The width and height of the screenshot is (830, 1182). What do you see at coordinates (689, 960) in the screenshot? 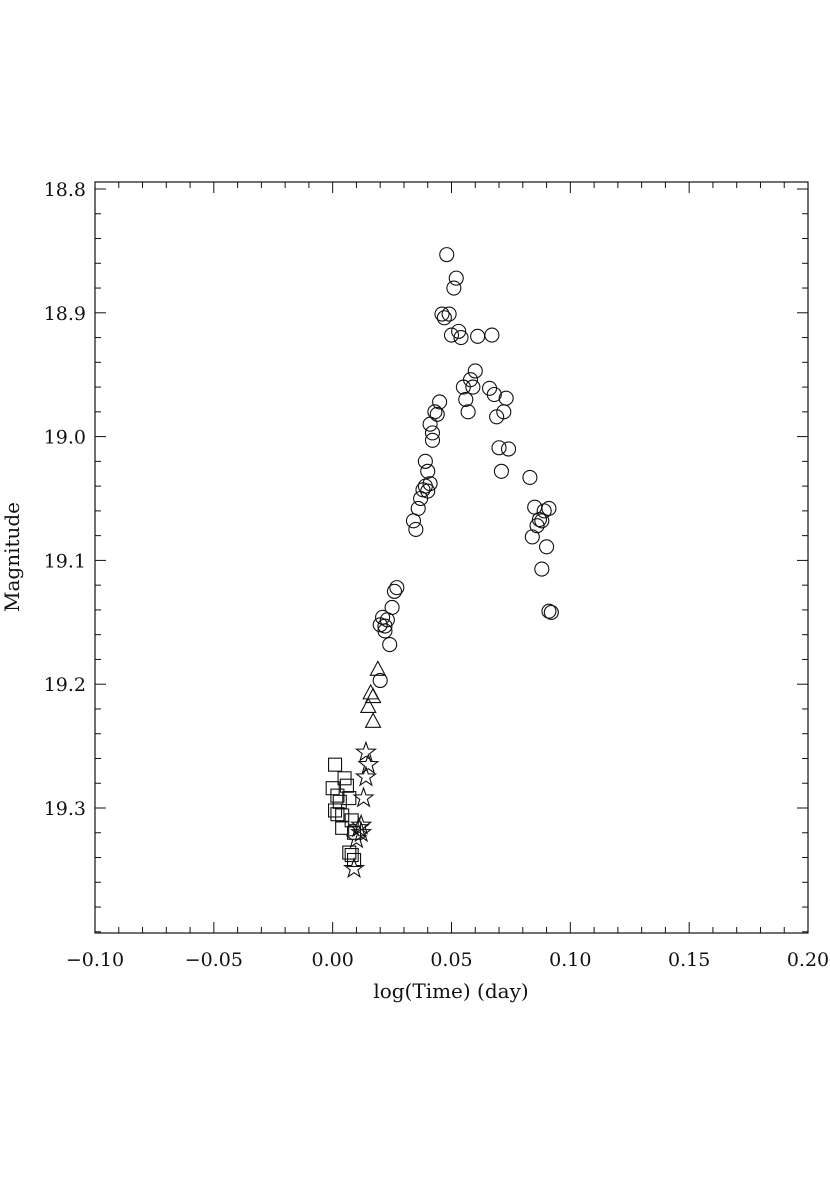
I see `x-tick-label: 0.15` at bounding box center [689, 960].